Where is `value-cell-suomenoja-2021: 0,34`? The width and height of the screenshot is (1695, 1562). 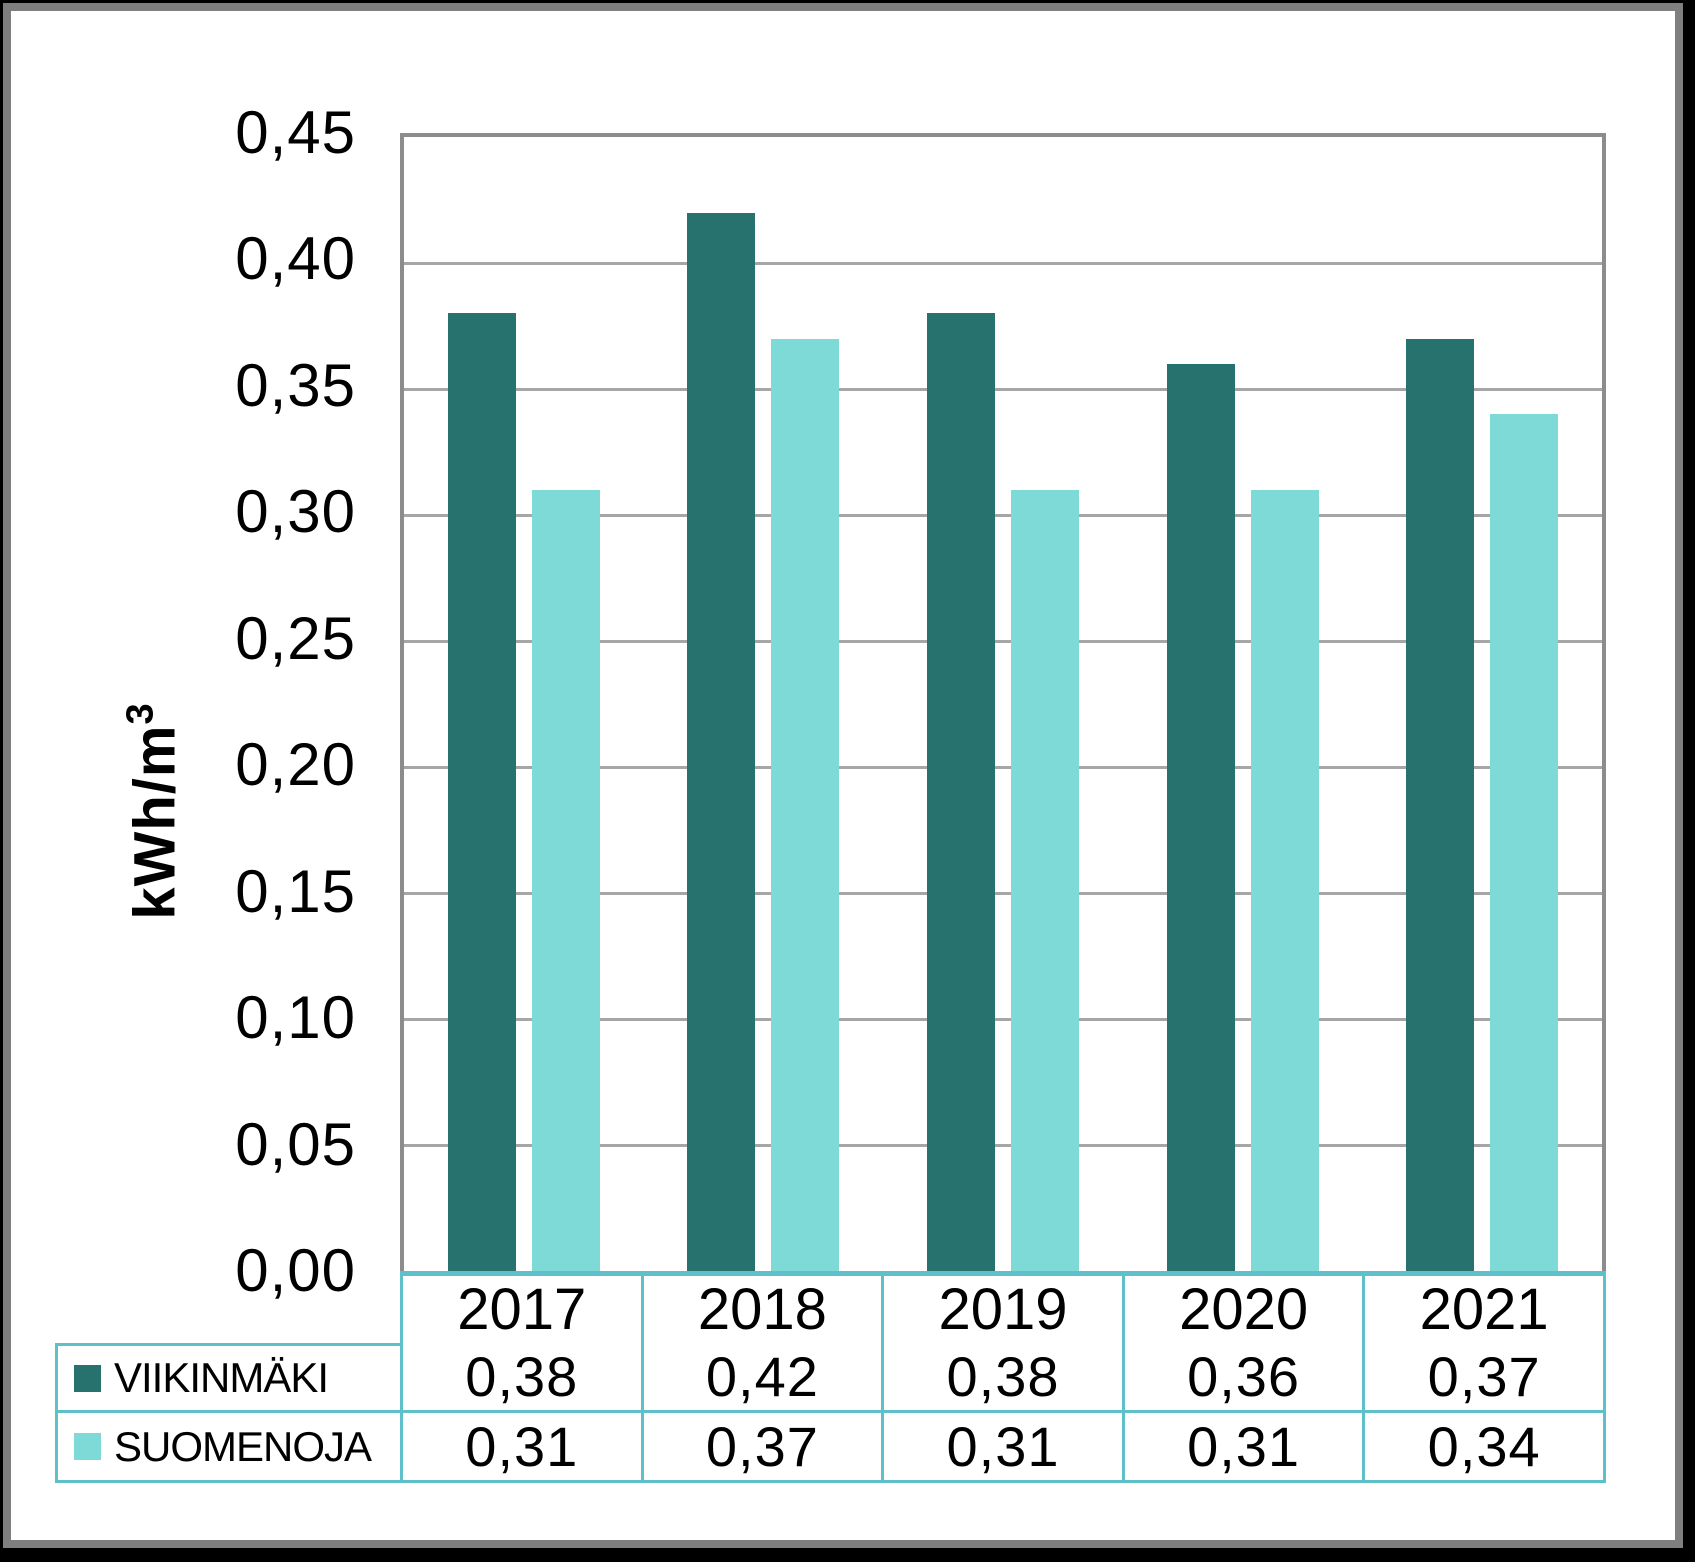 value-cell-suomenoja-2021: 0,34 is located at coordinates (1485, 1448).